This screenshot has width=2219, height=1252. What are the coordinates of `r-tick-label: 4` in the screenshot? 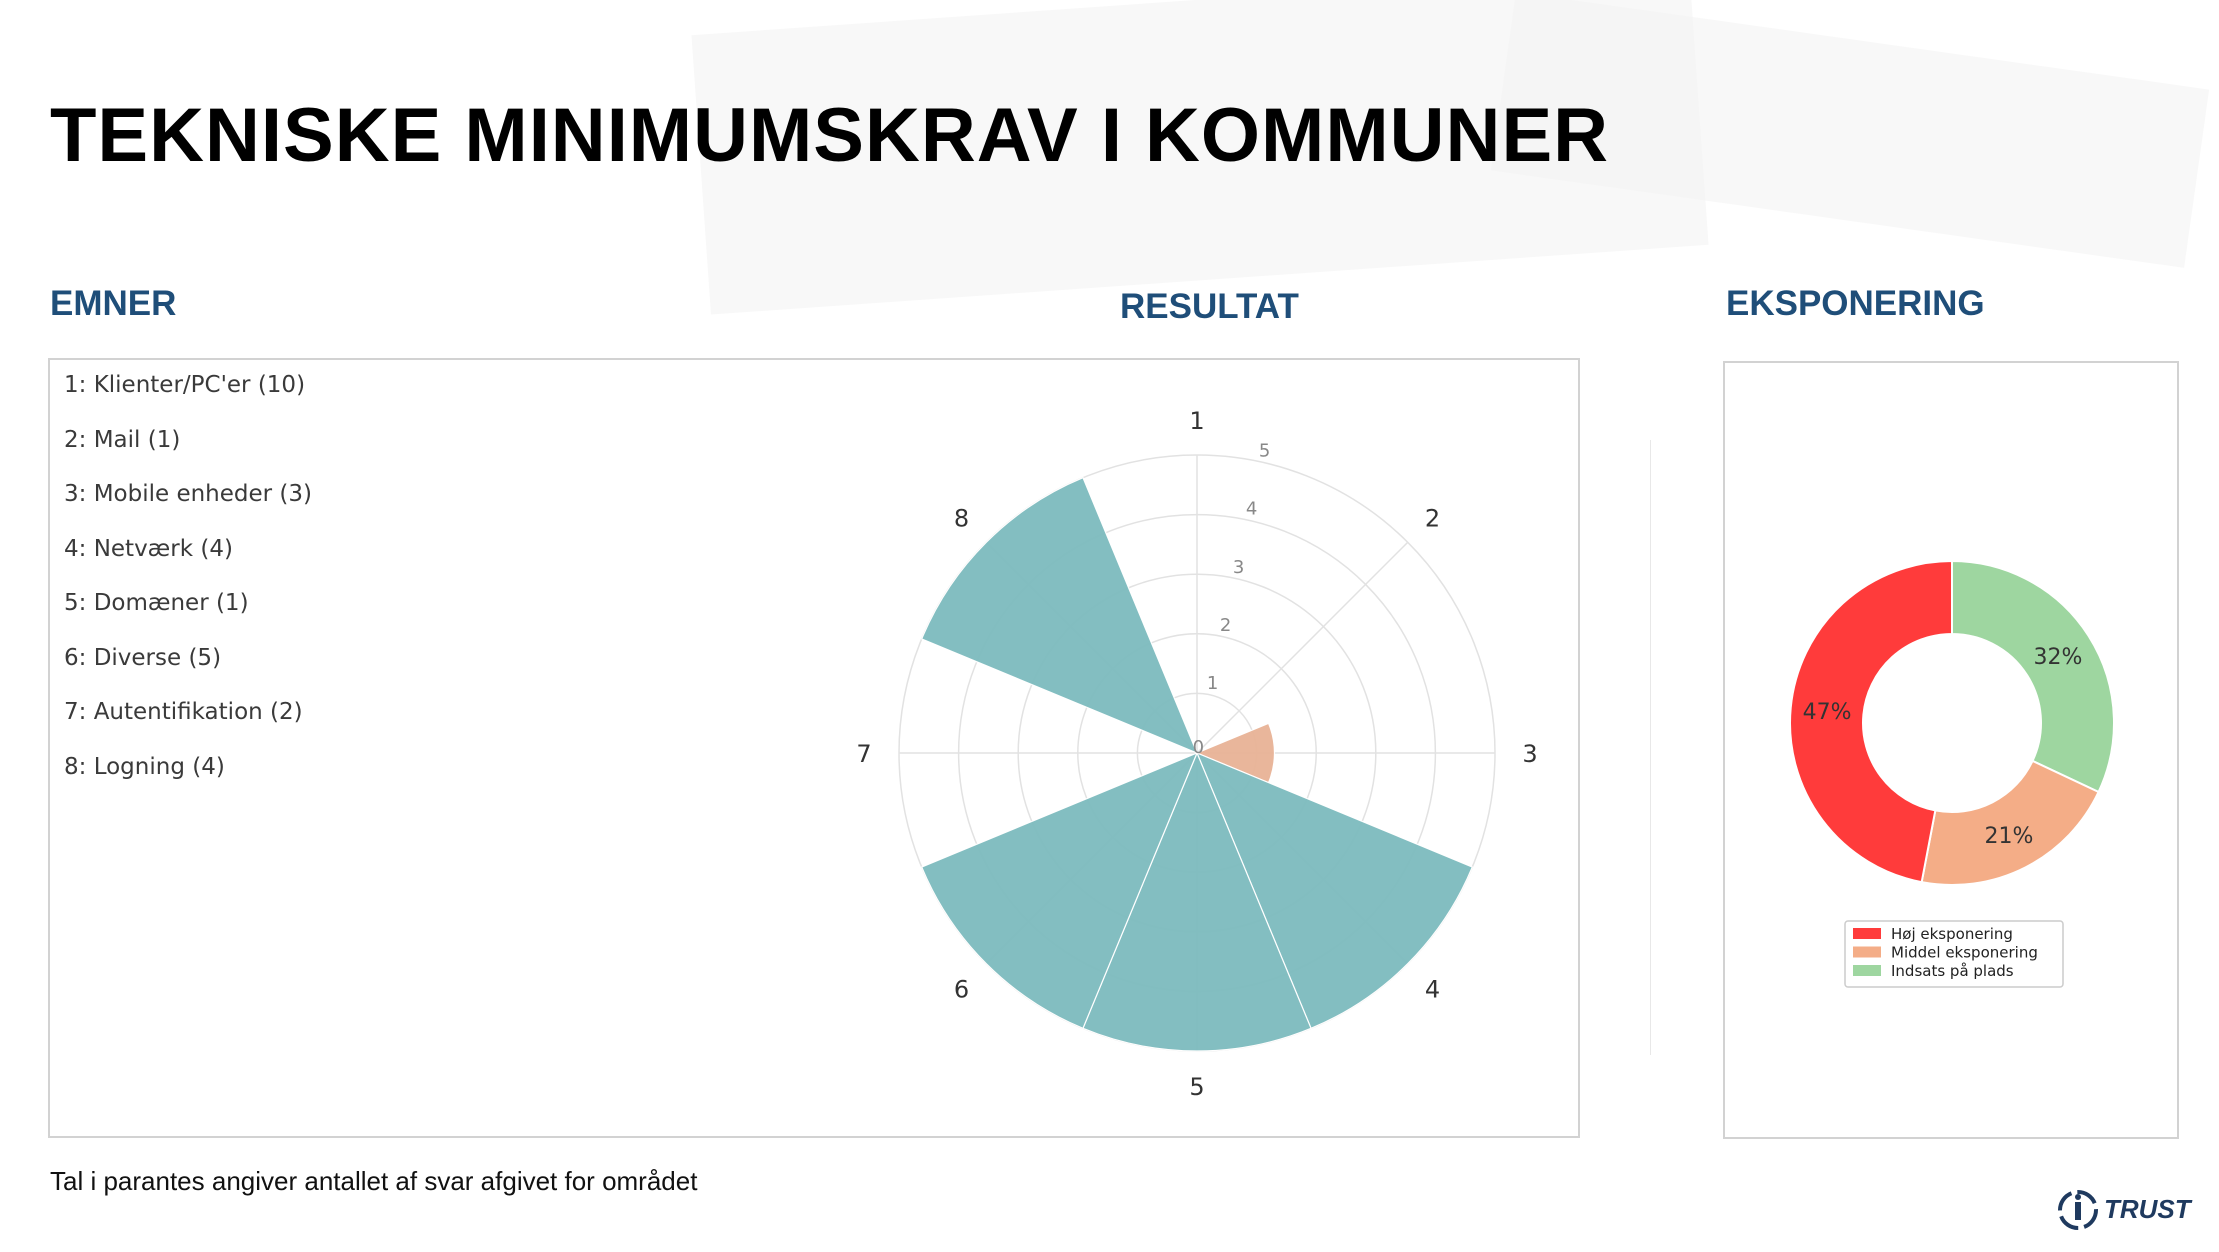 It's located at (1251, 509).